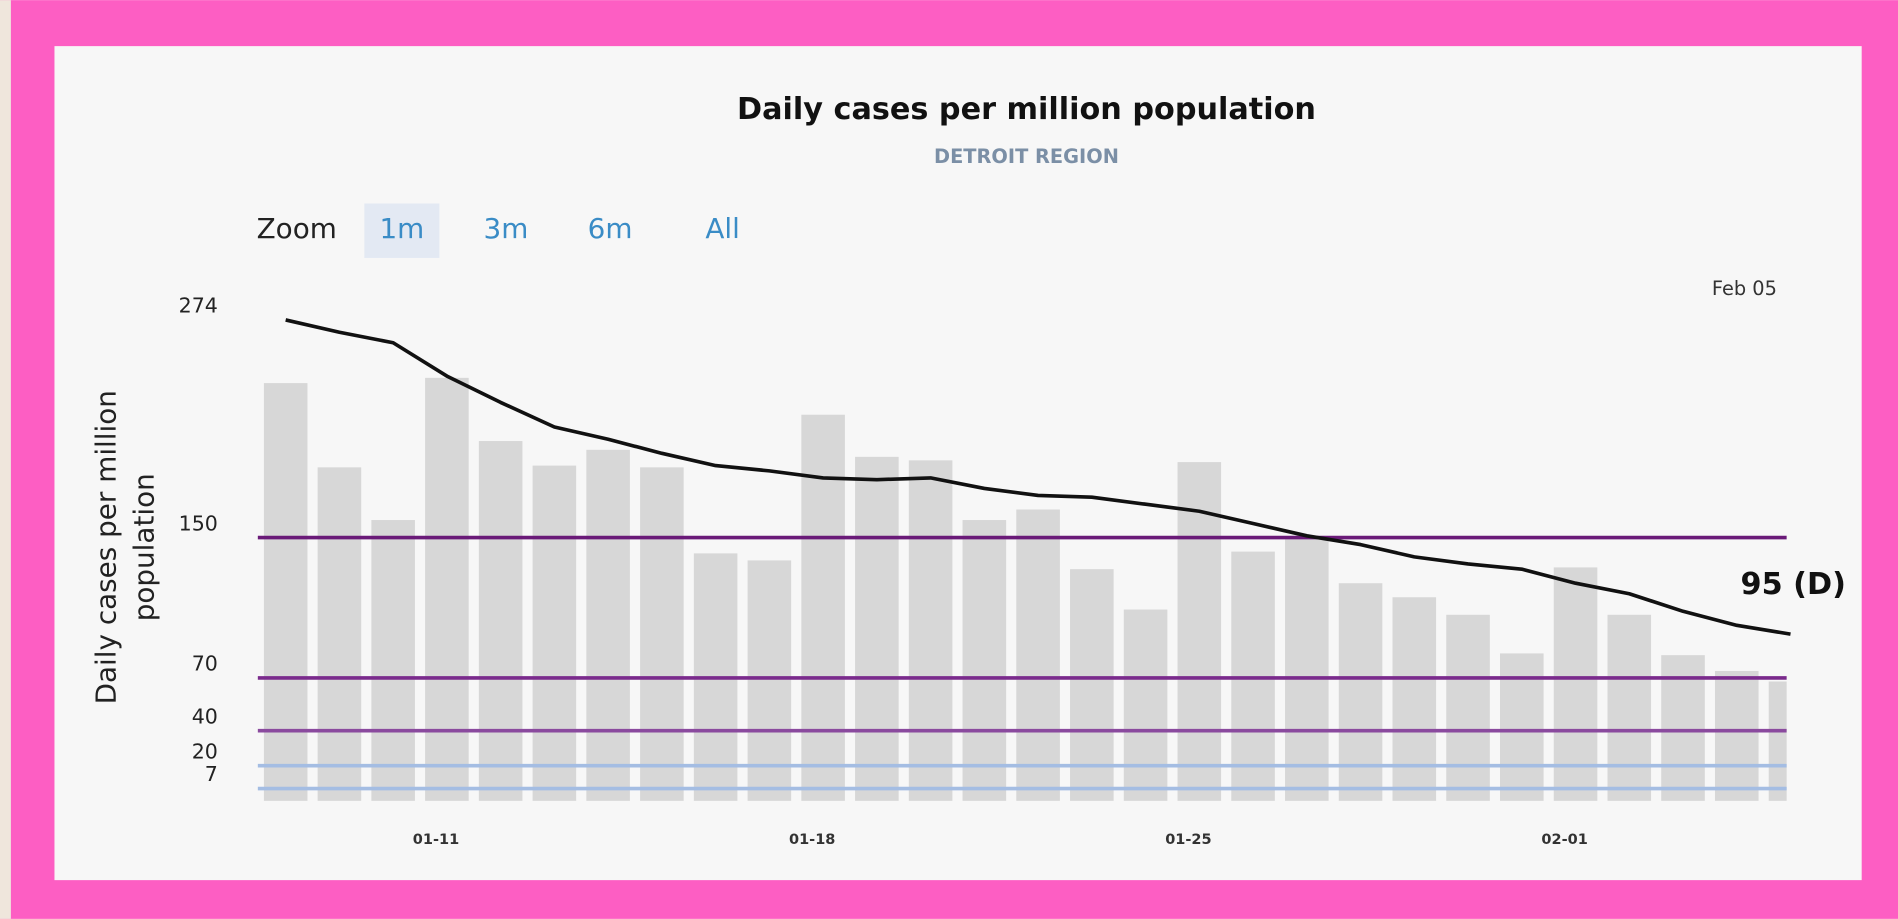  I want to click on date-label: Feb 05, so click(1744, 288).